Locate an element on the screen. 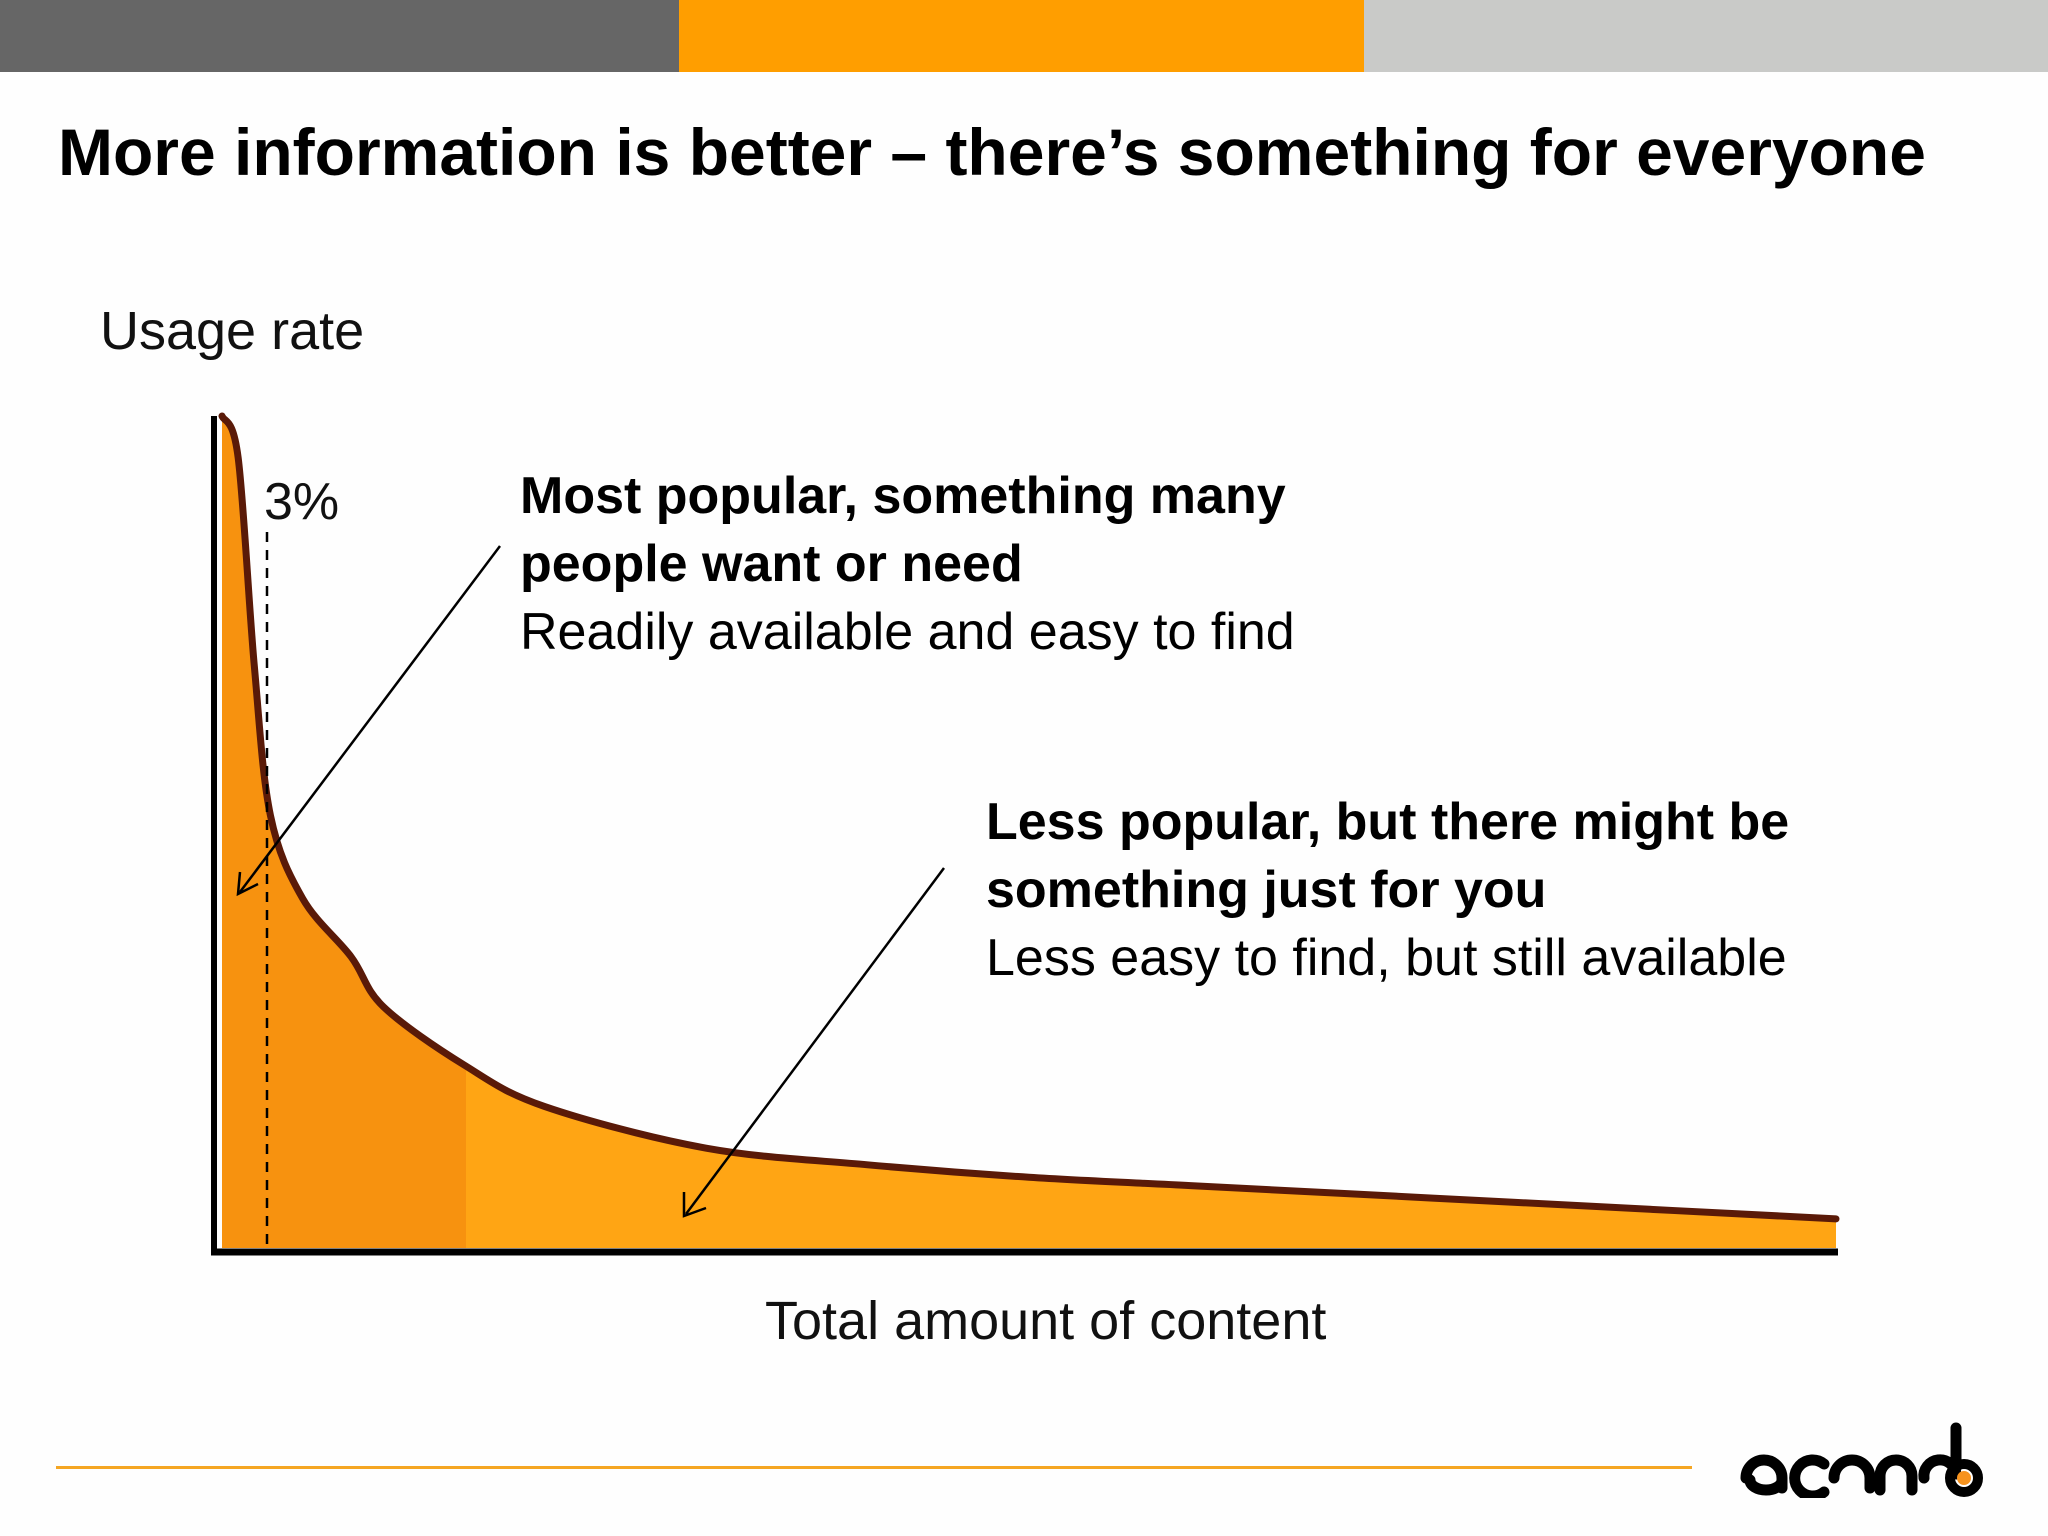  head-callout-detail: Readily available and easy to find is located at coordinates (907, 632).